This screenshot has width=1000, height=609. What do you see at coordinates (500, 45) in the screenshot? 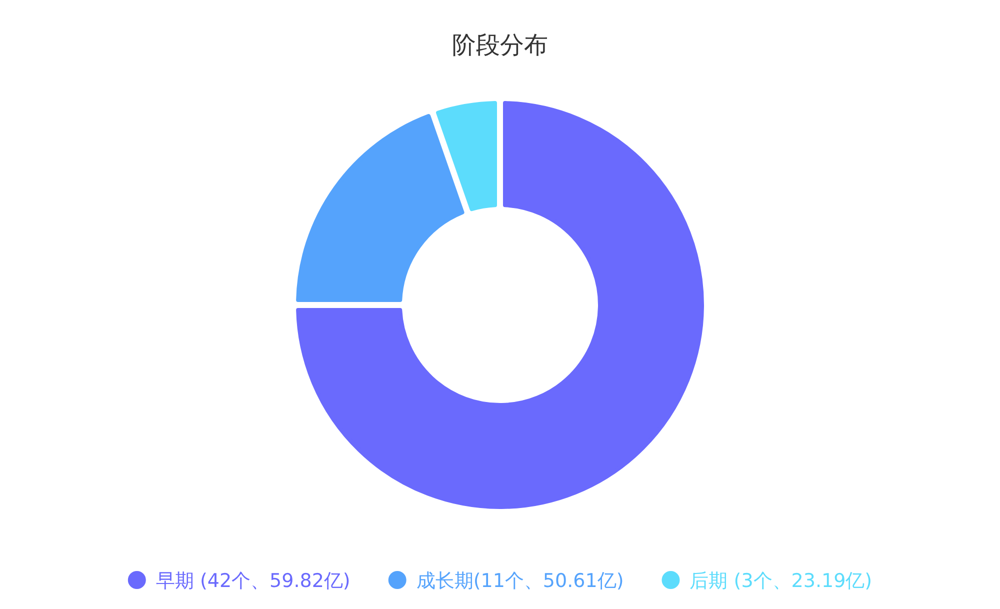
I see `chart-title: 阶段分布` at bounding box center [500, 45].